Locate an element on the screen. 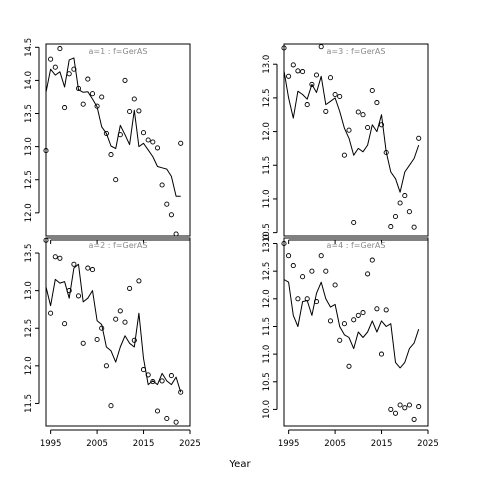 This screenshot has height=480, width=480. x-tick-label: 2025 is located at coordinates (190, 444).